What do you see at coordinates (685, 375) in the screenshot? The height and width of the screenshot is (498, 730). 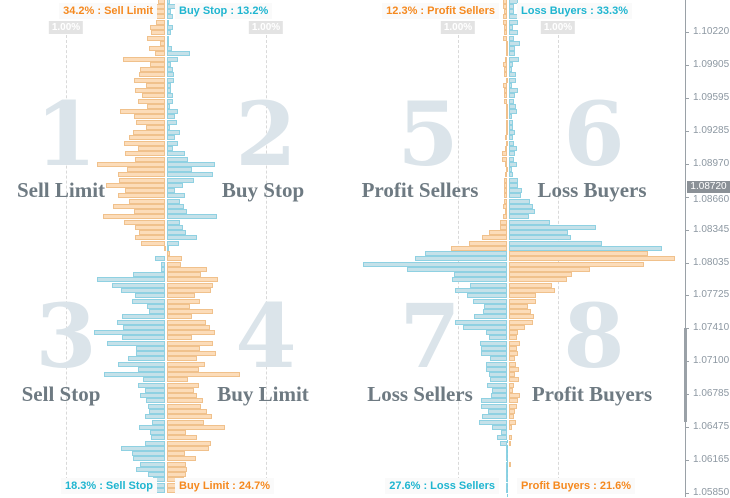 I see `axis-scrollbar` at bounding box center [685, 375].